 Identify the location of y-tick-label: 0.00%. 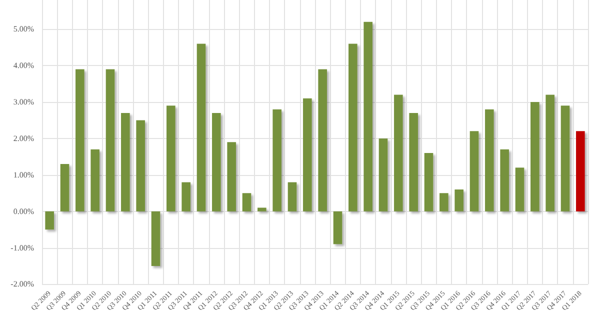
(23, 211).